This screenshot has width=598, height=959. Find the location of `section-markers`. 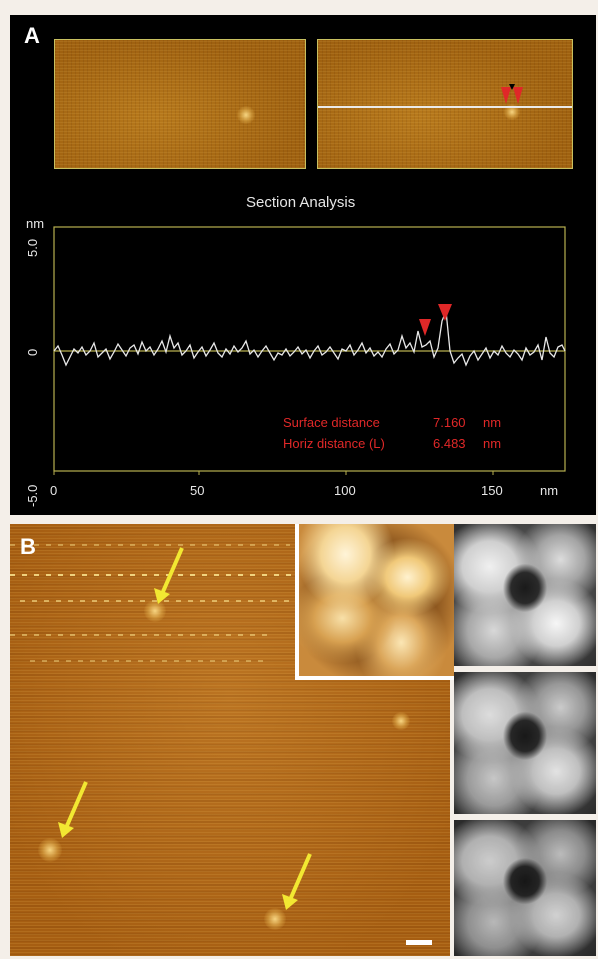

section-markers is located at coordinates (512, 94).